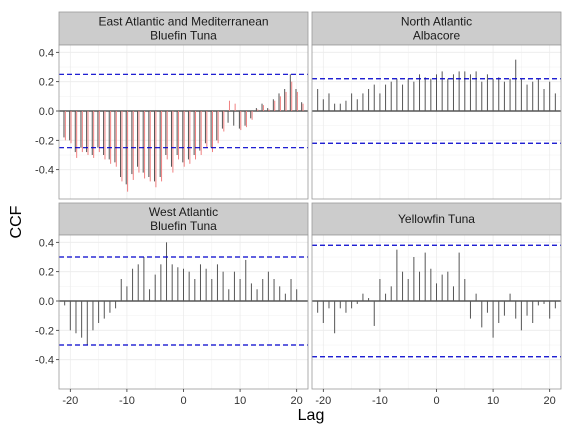 The image size is (576, 432). Describe the element at coordinates (436, 22) in the screenshot. I see `panel-title-line: North Atlantic` at that location.